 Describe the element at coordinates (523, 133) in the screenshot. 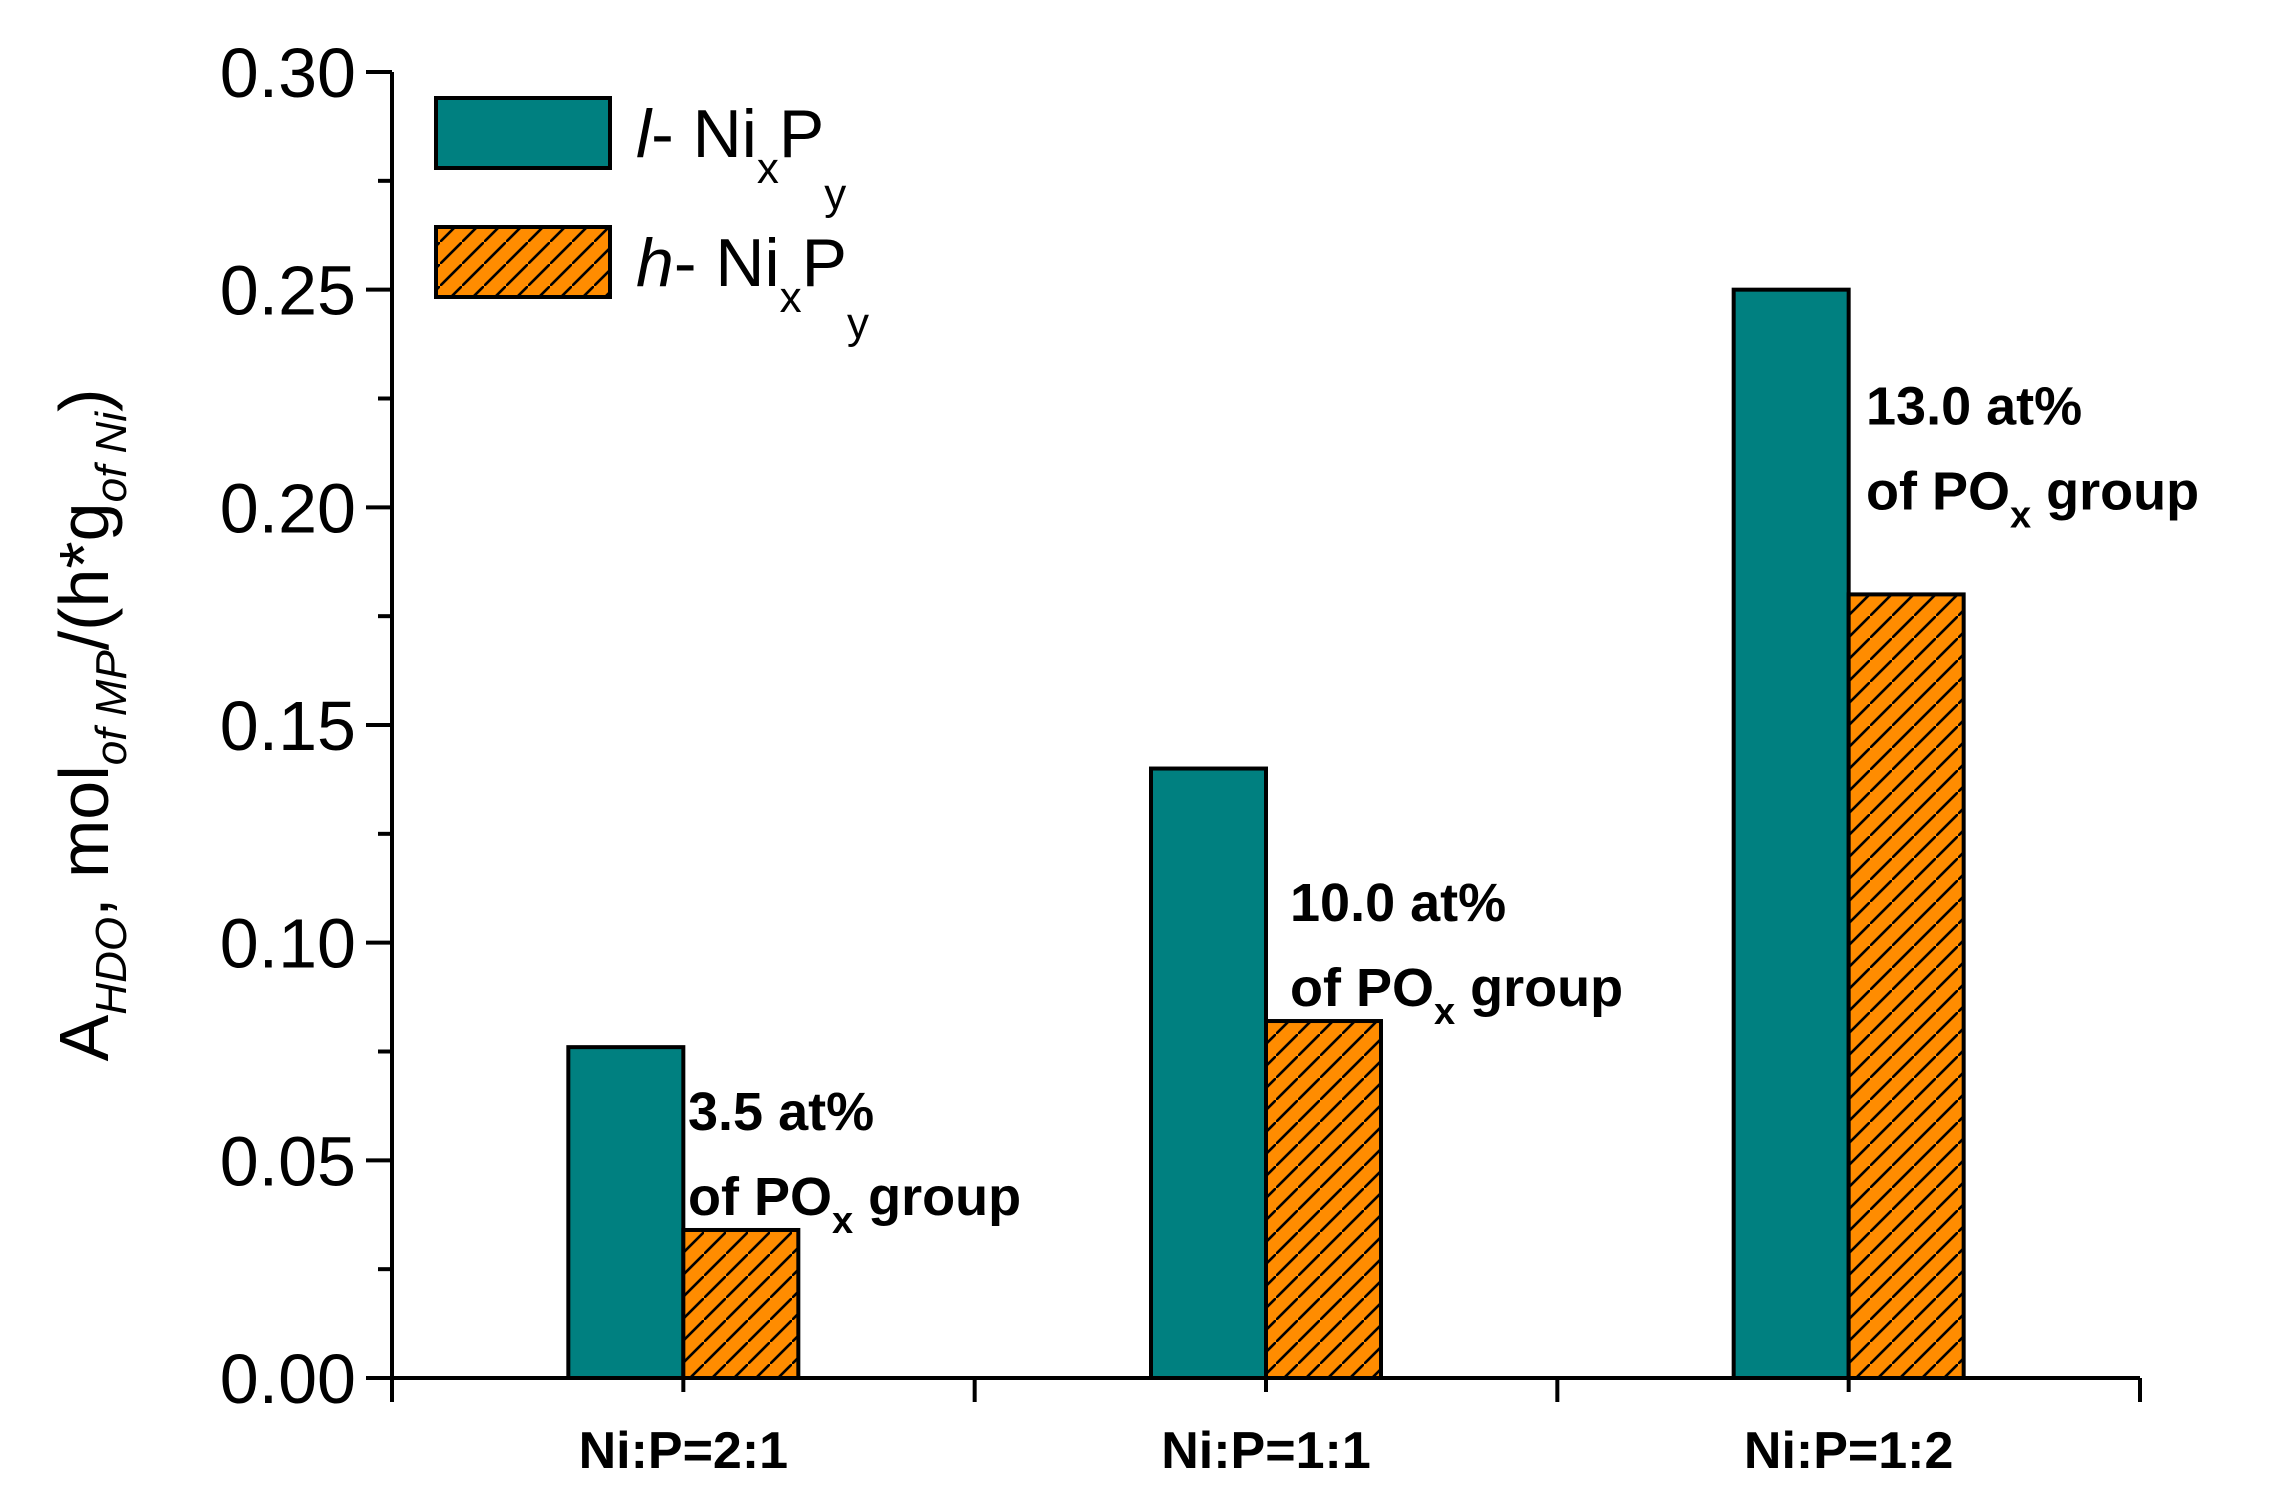

I see `legend-swatch-l` at that location.